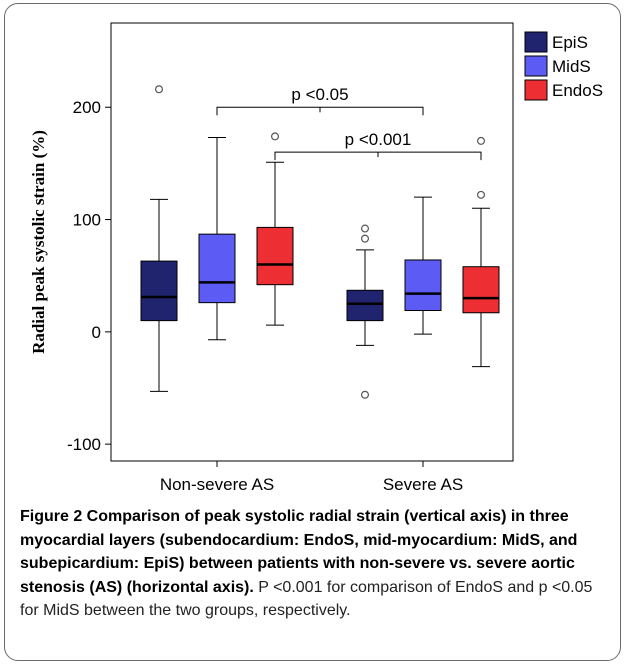 This screenshot has width=627, height=667. I want to click on legend-item-mids: MidS, so click(557, 66).